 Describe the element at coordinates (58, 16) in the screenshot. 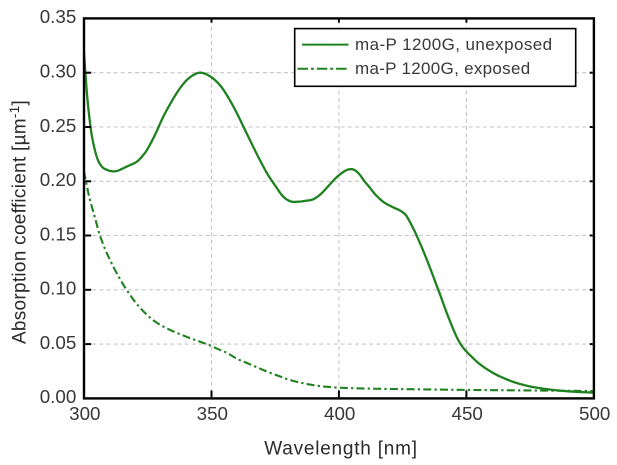

I see `svg-text: 0.35` at that location.